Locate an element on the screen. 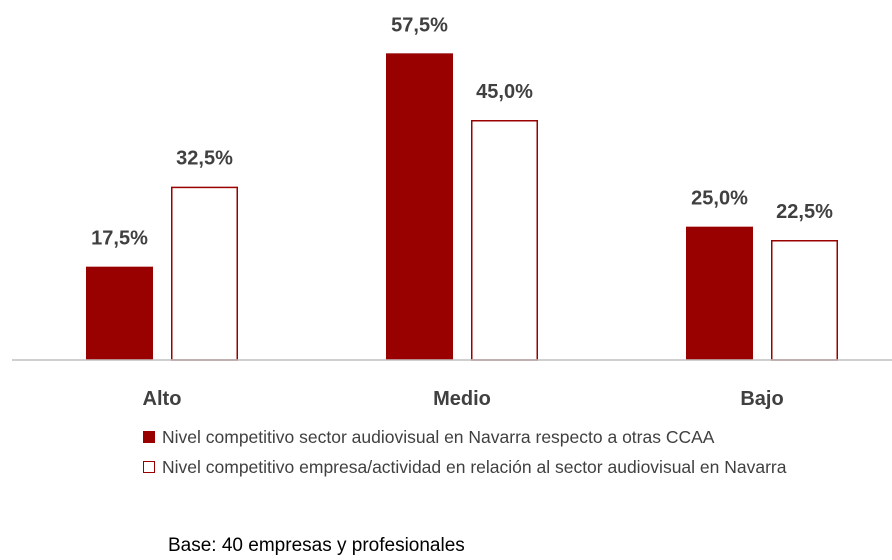  value-label: 57,5% is located at coordinates (419, 25).